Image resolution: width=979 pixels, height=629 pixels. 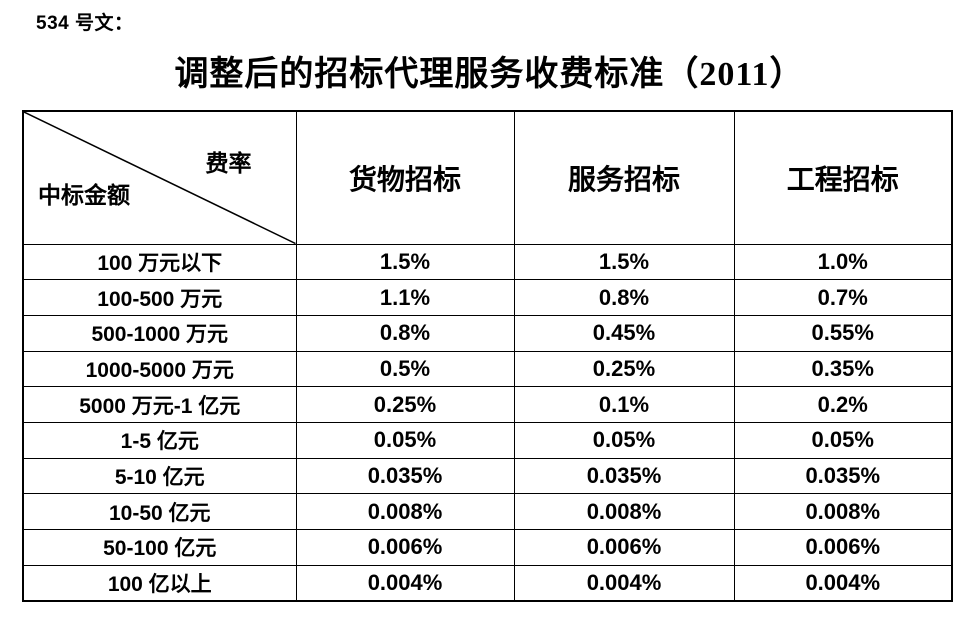 What do you see at coordinates (159, 297) in the screenshot?
I see `amount-range-label: 100-500 万元` at bounding box center [159, 297].